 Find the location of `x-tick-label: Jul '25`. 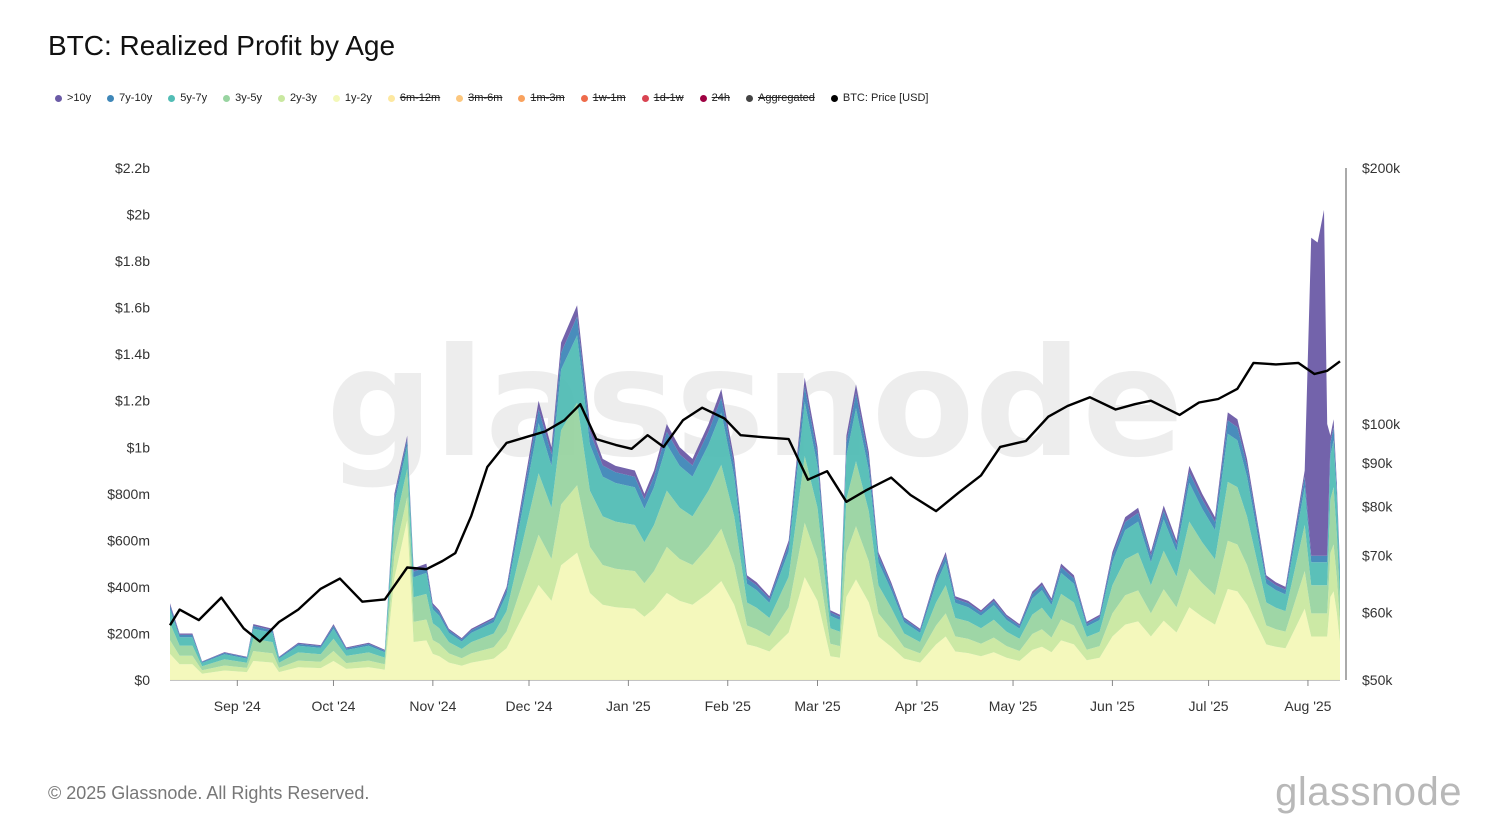

x-tick-label: Jul '25 is located at coordinates (1209, 706).